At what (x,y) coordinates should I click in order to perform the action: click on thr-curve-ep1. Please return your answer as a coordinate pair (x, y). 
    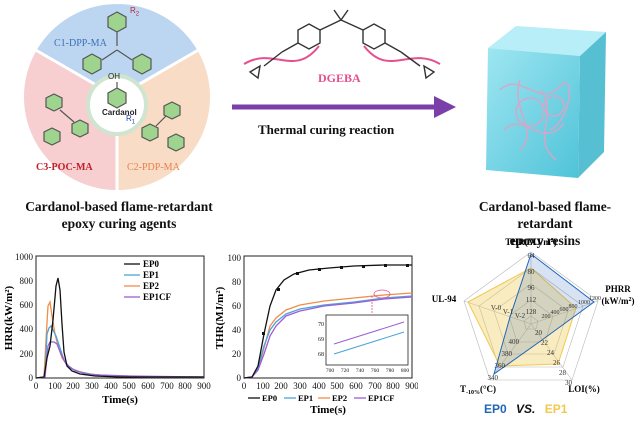
    Looking at the image, I should click on (328, 337).